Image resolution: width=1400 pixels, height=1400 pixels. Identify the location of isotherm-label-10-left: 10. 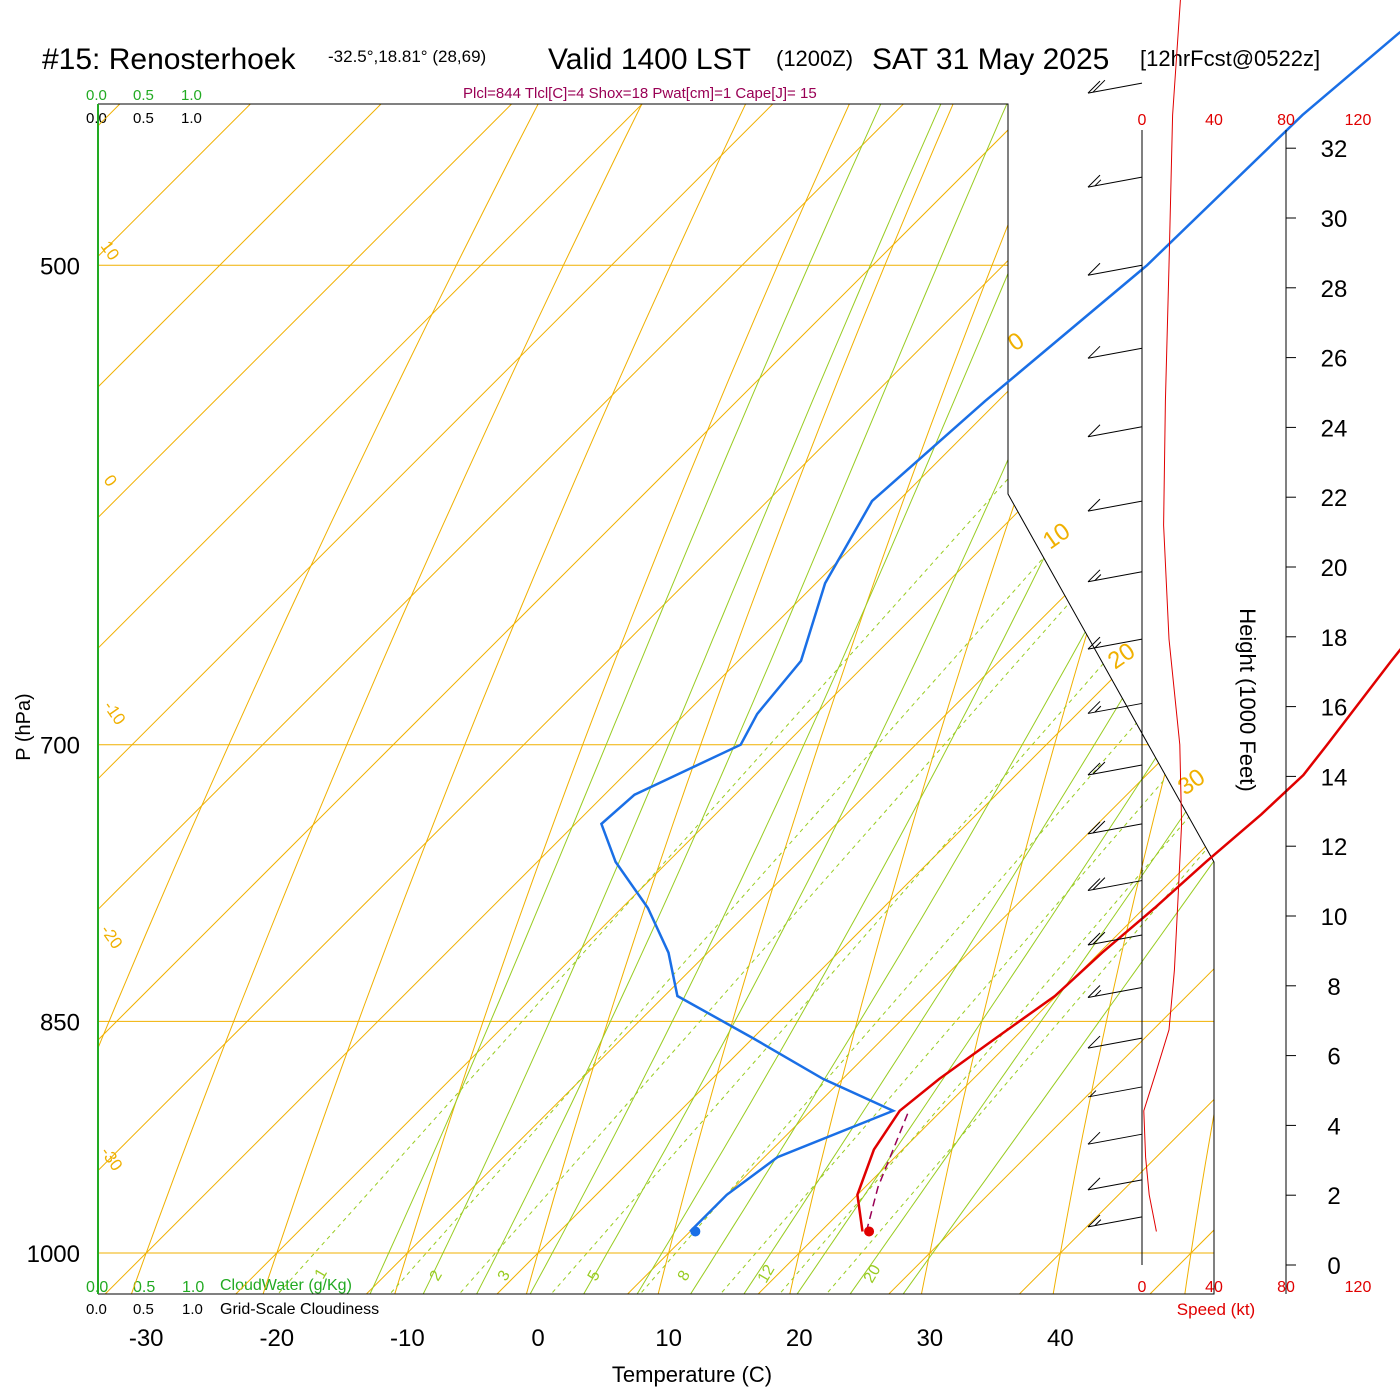
(110, 250).